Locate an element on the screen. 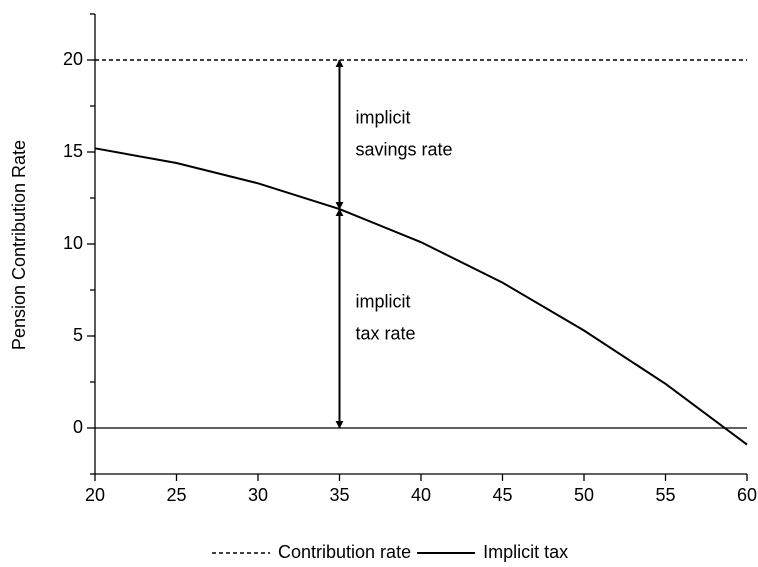 This screenshot has height=567, width=758. x-tick-label: 55 is located at coordinates (665, 495).